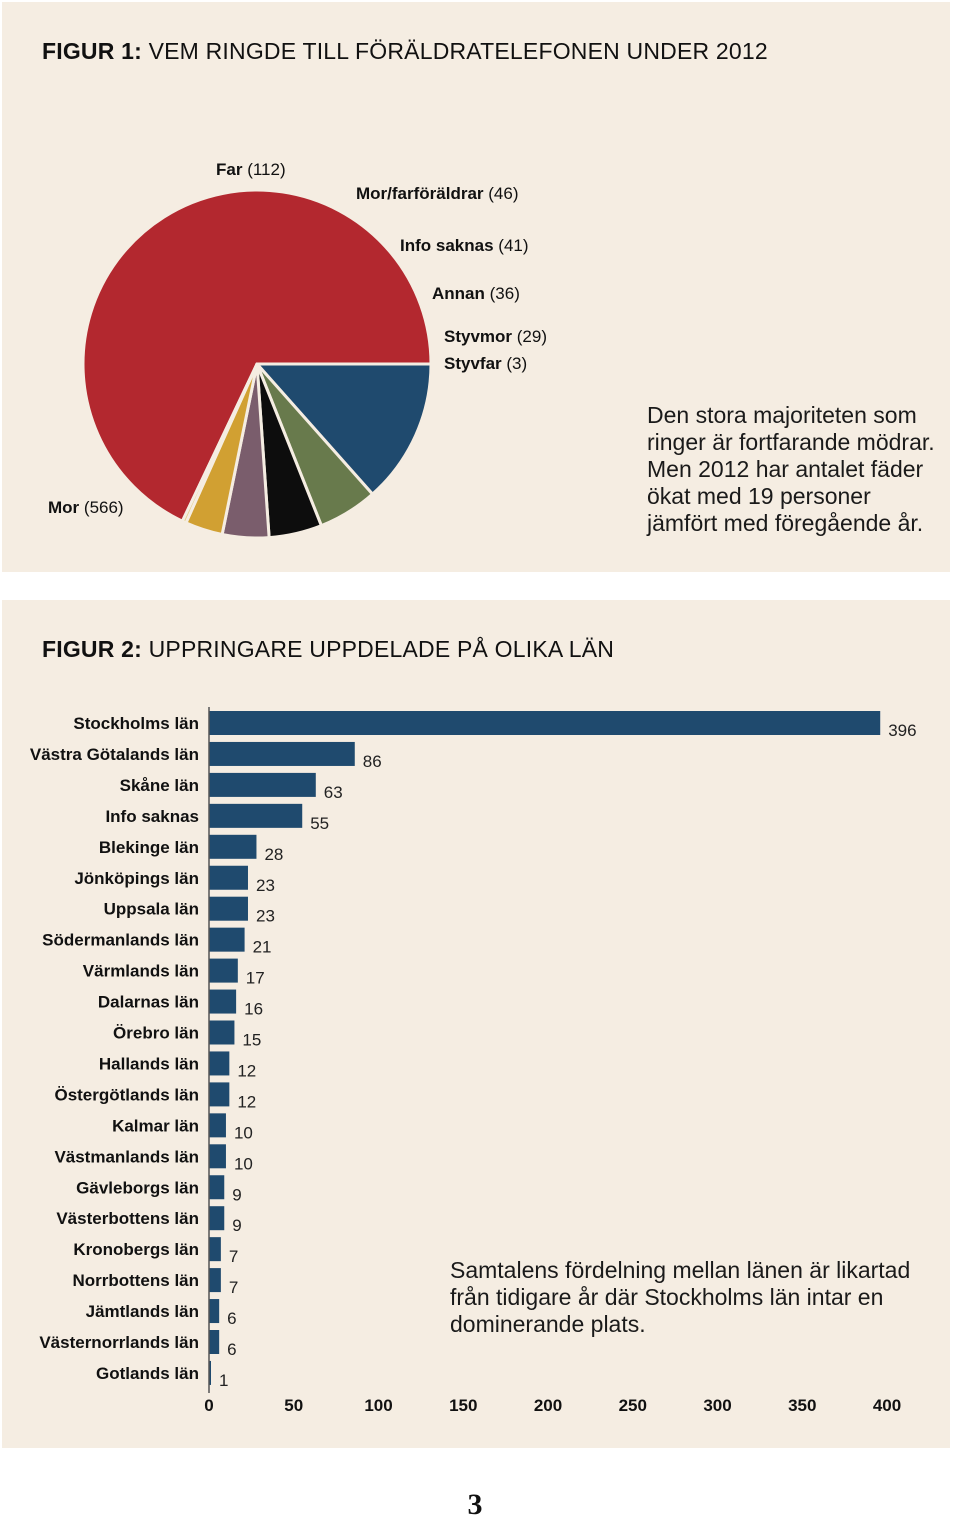  I want to click on page-number: 3, so click(475, 1504).